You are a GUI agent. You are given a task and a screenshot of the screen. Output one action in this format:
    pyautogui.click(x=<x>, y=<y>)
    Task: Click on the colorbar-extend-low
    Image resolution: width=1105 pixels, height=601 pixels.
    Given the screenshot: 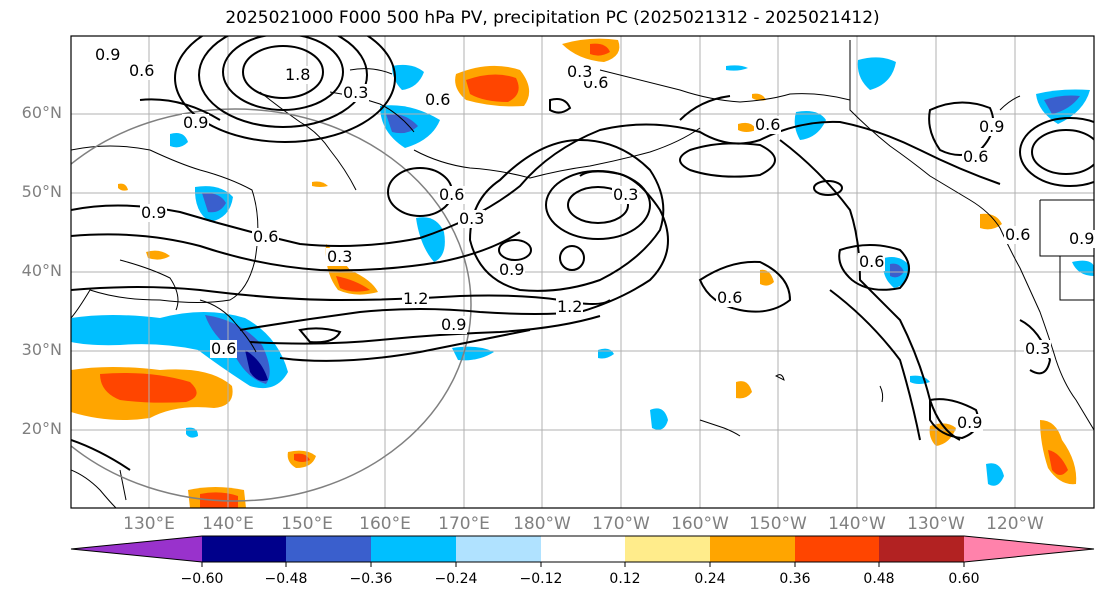 What is the action you would take?
    pyautogui.click(x=136, y=549)
    